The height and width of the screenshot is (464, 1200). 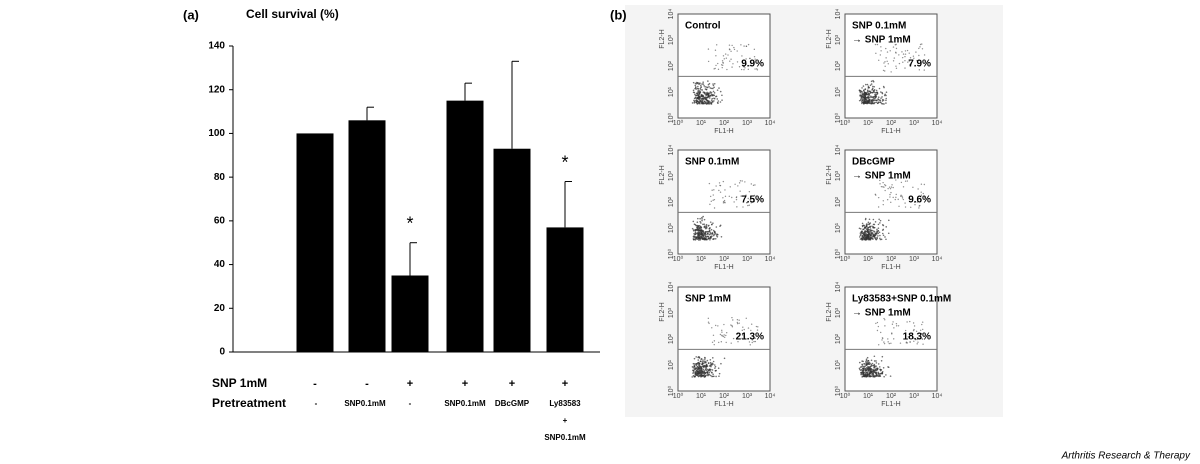 What do you see at coordinates (838, 91) in the screenshot?
I see `y-tick-label: 10¹` at bounding box center [838, 91].